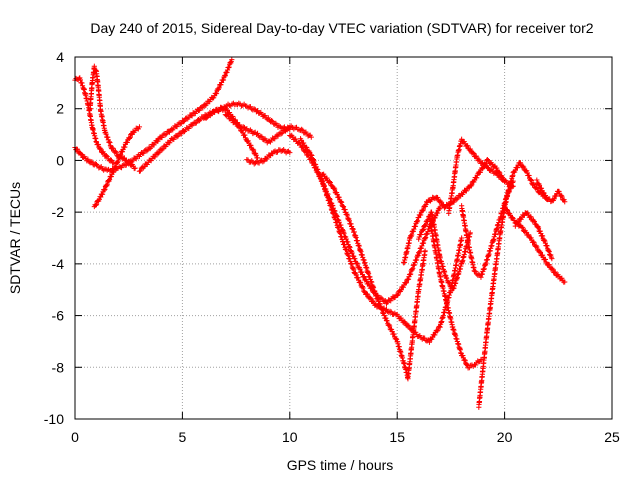  What do you see at coordinates (397, 437) in the screenshot?
I see `x-tick-label: 15` at bounding box center [397, 437].